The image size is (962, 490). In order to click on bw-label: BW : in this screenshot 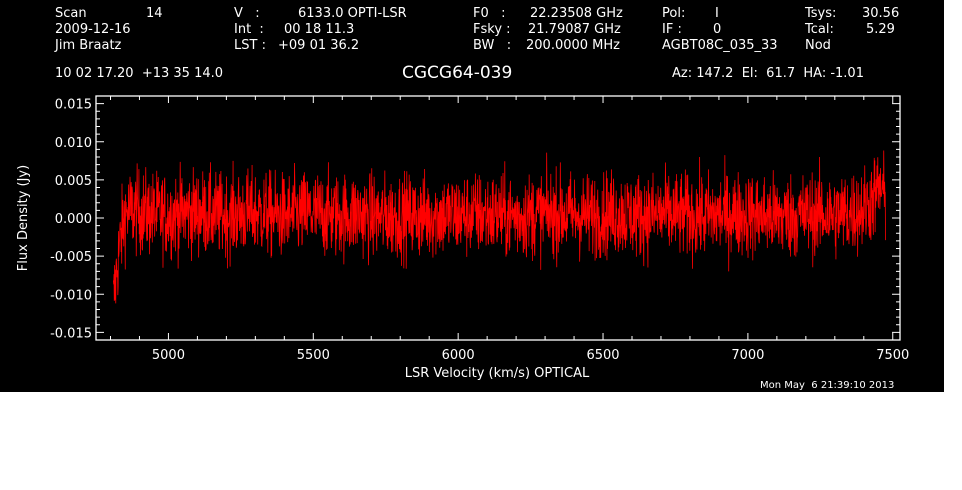, I will do `click(492, 45)`.